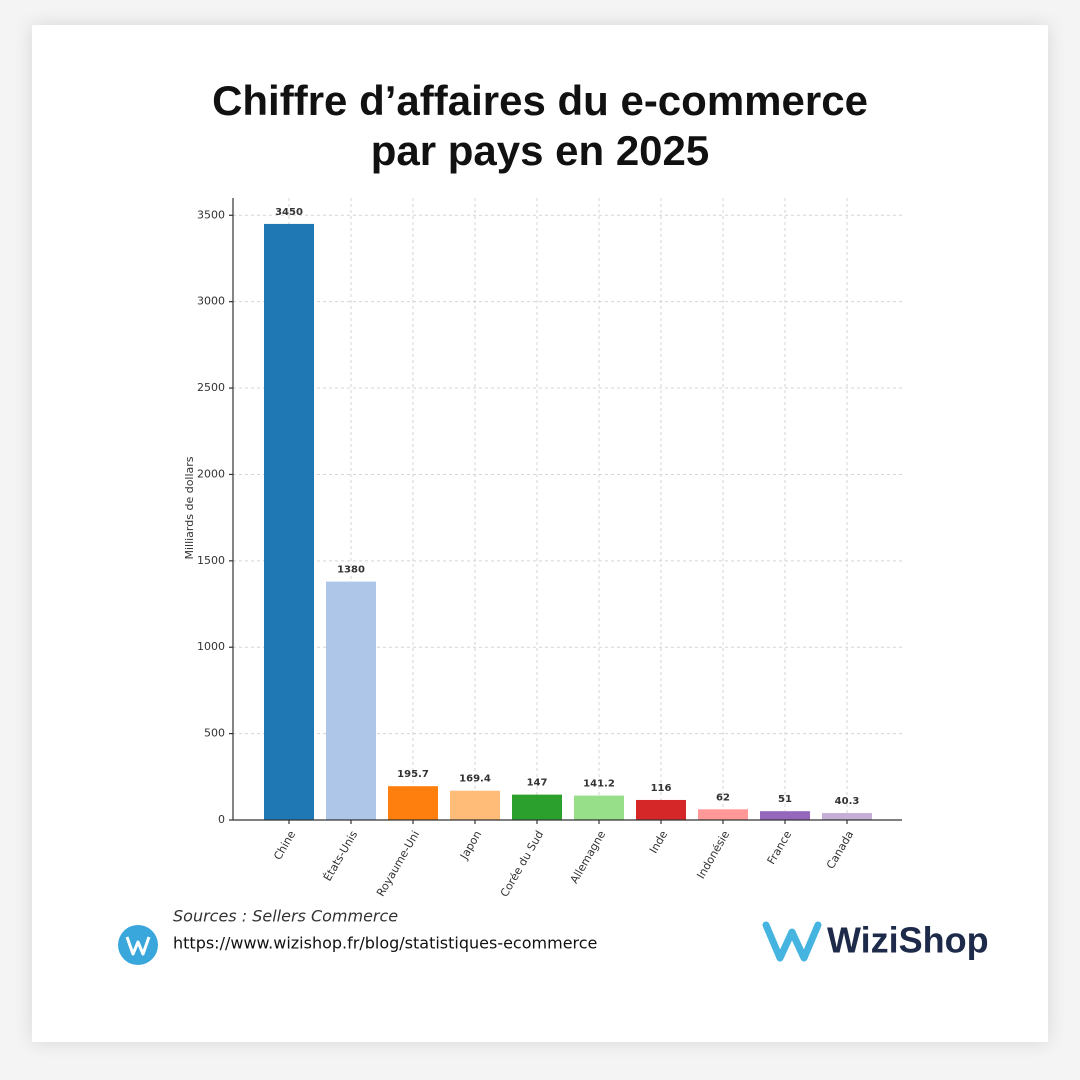 This screenshot has width=1080, height=1080. I want to click on brand-logo, so click(792, 941).